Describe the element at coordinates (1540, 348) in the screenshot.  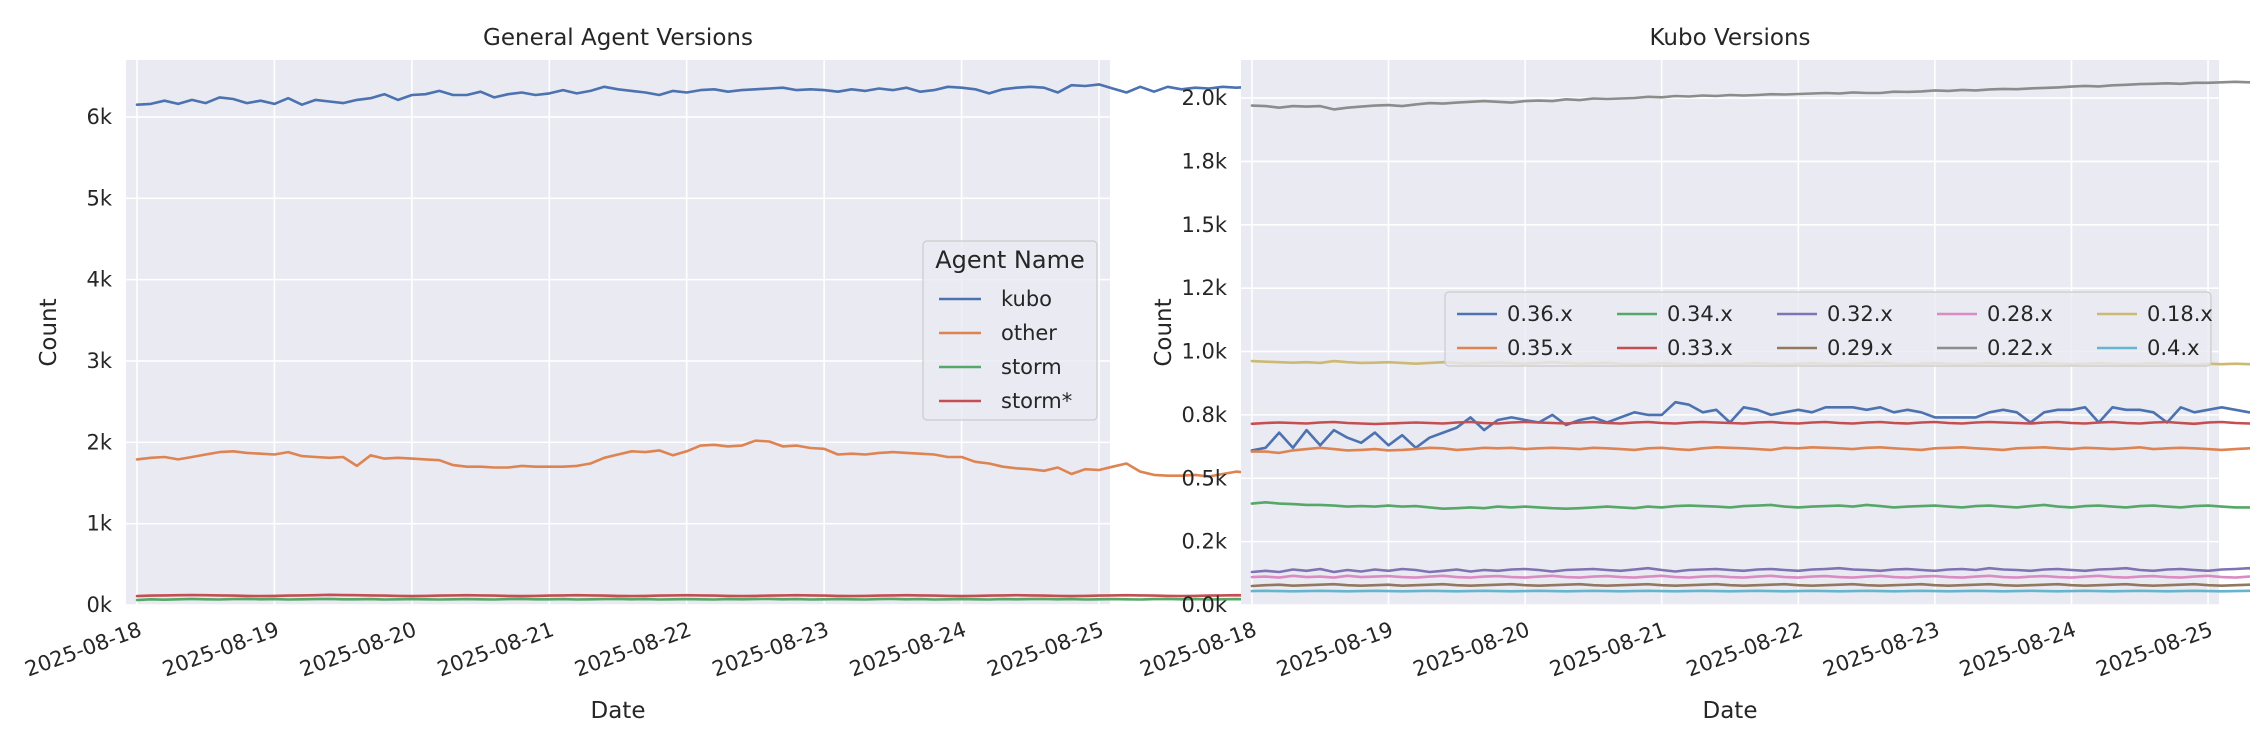
I see `legend-label: 0.35.x` at that location.